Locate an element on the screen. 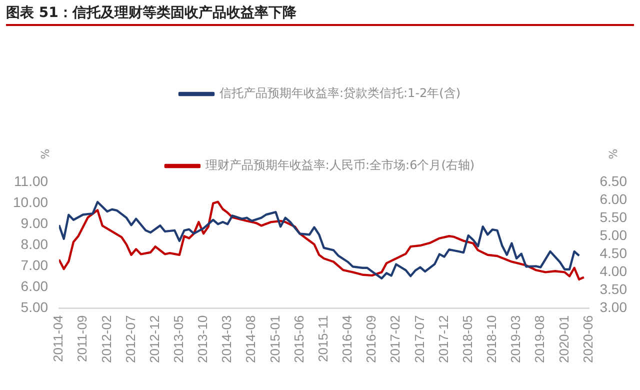  x-tick-label: 2020-01 is located at coordinates (564, 339).